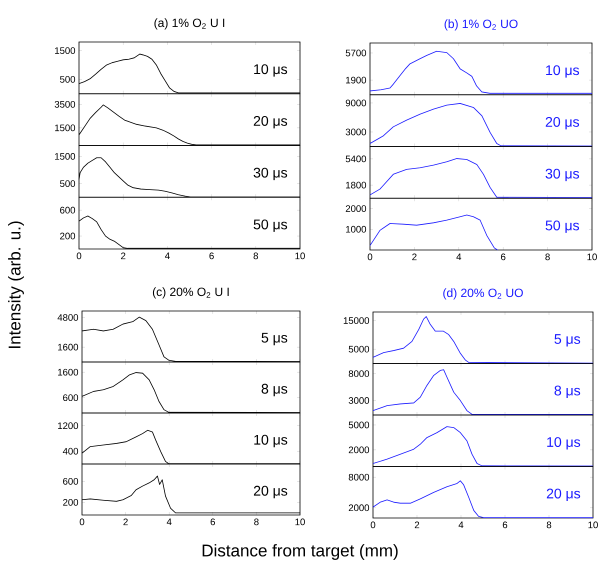 The image size is (598, 569). I want to click on y-tick-label: 400, so click(70, 451).